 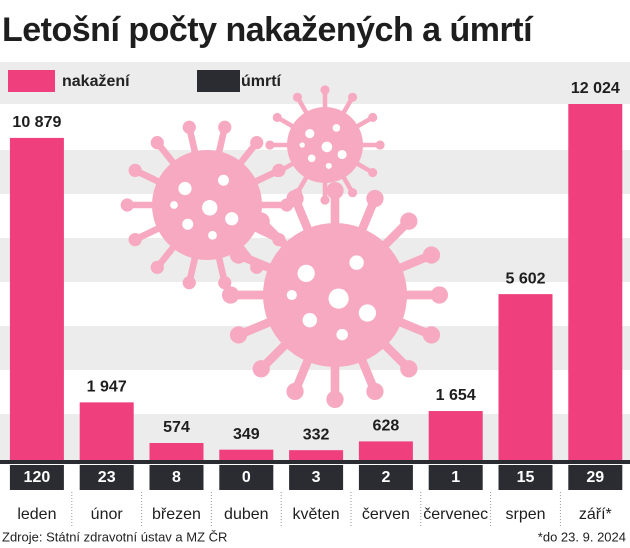 I want to click on death-label: 2, so click(x=385, y=477).